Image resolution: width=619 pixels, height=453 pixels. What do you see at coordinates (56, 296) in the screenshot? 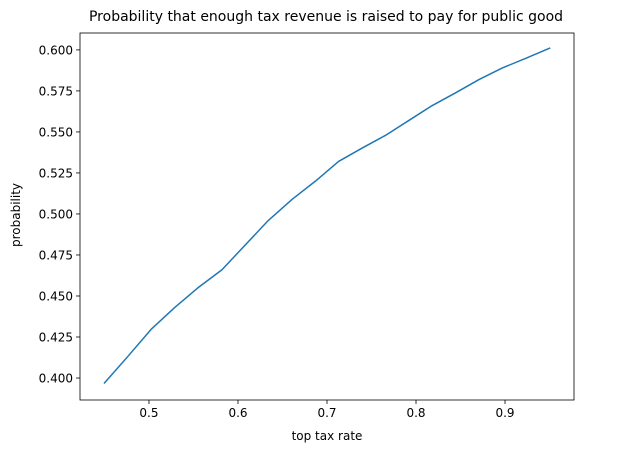
I see `y-tick-label: 0.450` at bounding box center [56, 296].